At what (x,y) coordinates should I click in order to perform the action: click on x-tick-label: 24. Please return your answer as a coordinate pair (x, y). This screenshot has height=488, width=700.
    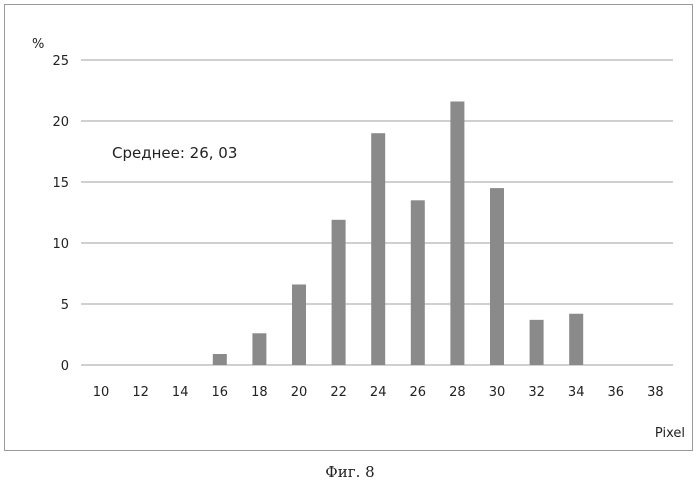
    Looking at the image, I should click on (378, 392).